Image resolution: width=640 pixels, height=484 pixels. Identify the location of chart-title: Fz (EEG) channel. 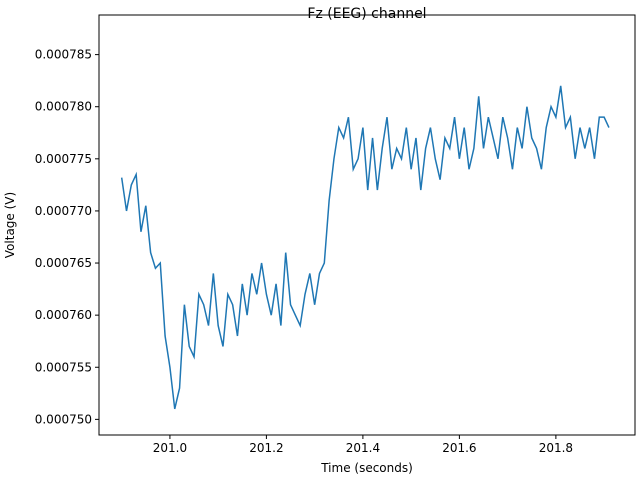
(366, 14).